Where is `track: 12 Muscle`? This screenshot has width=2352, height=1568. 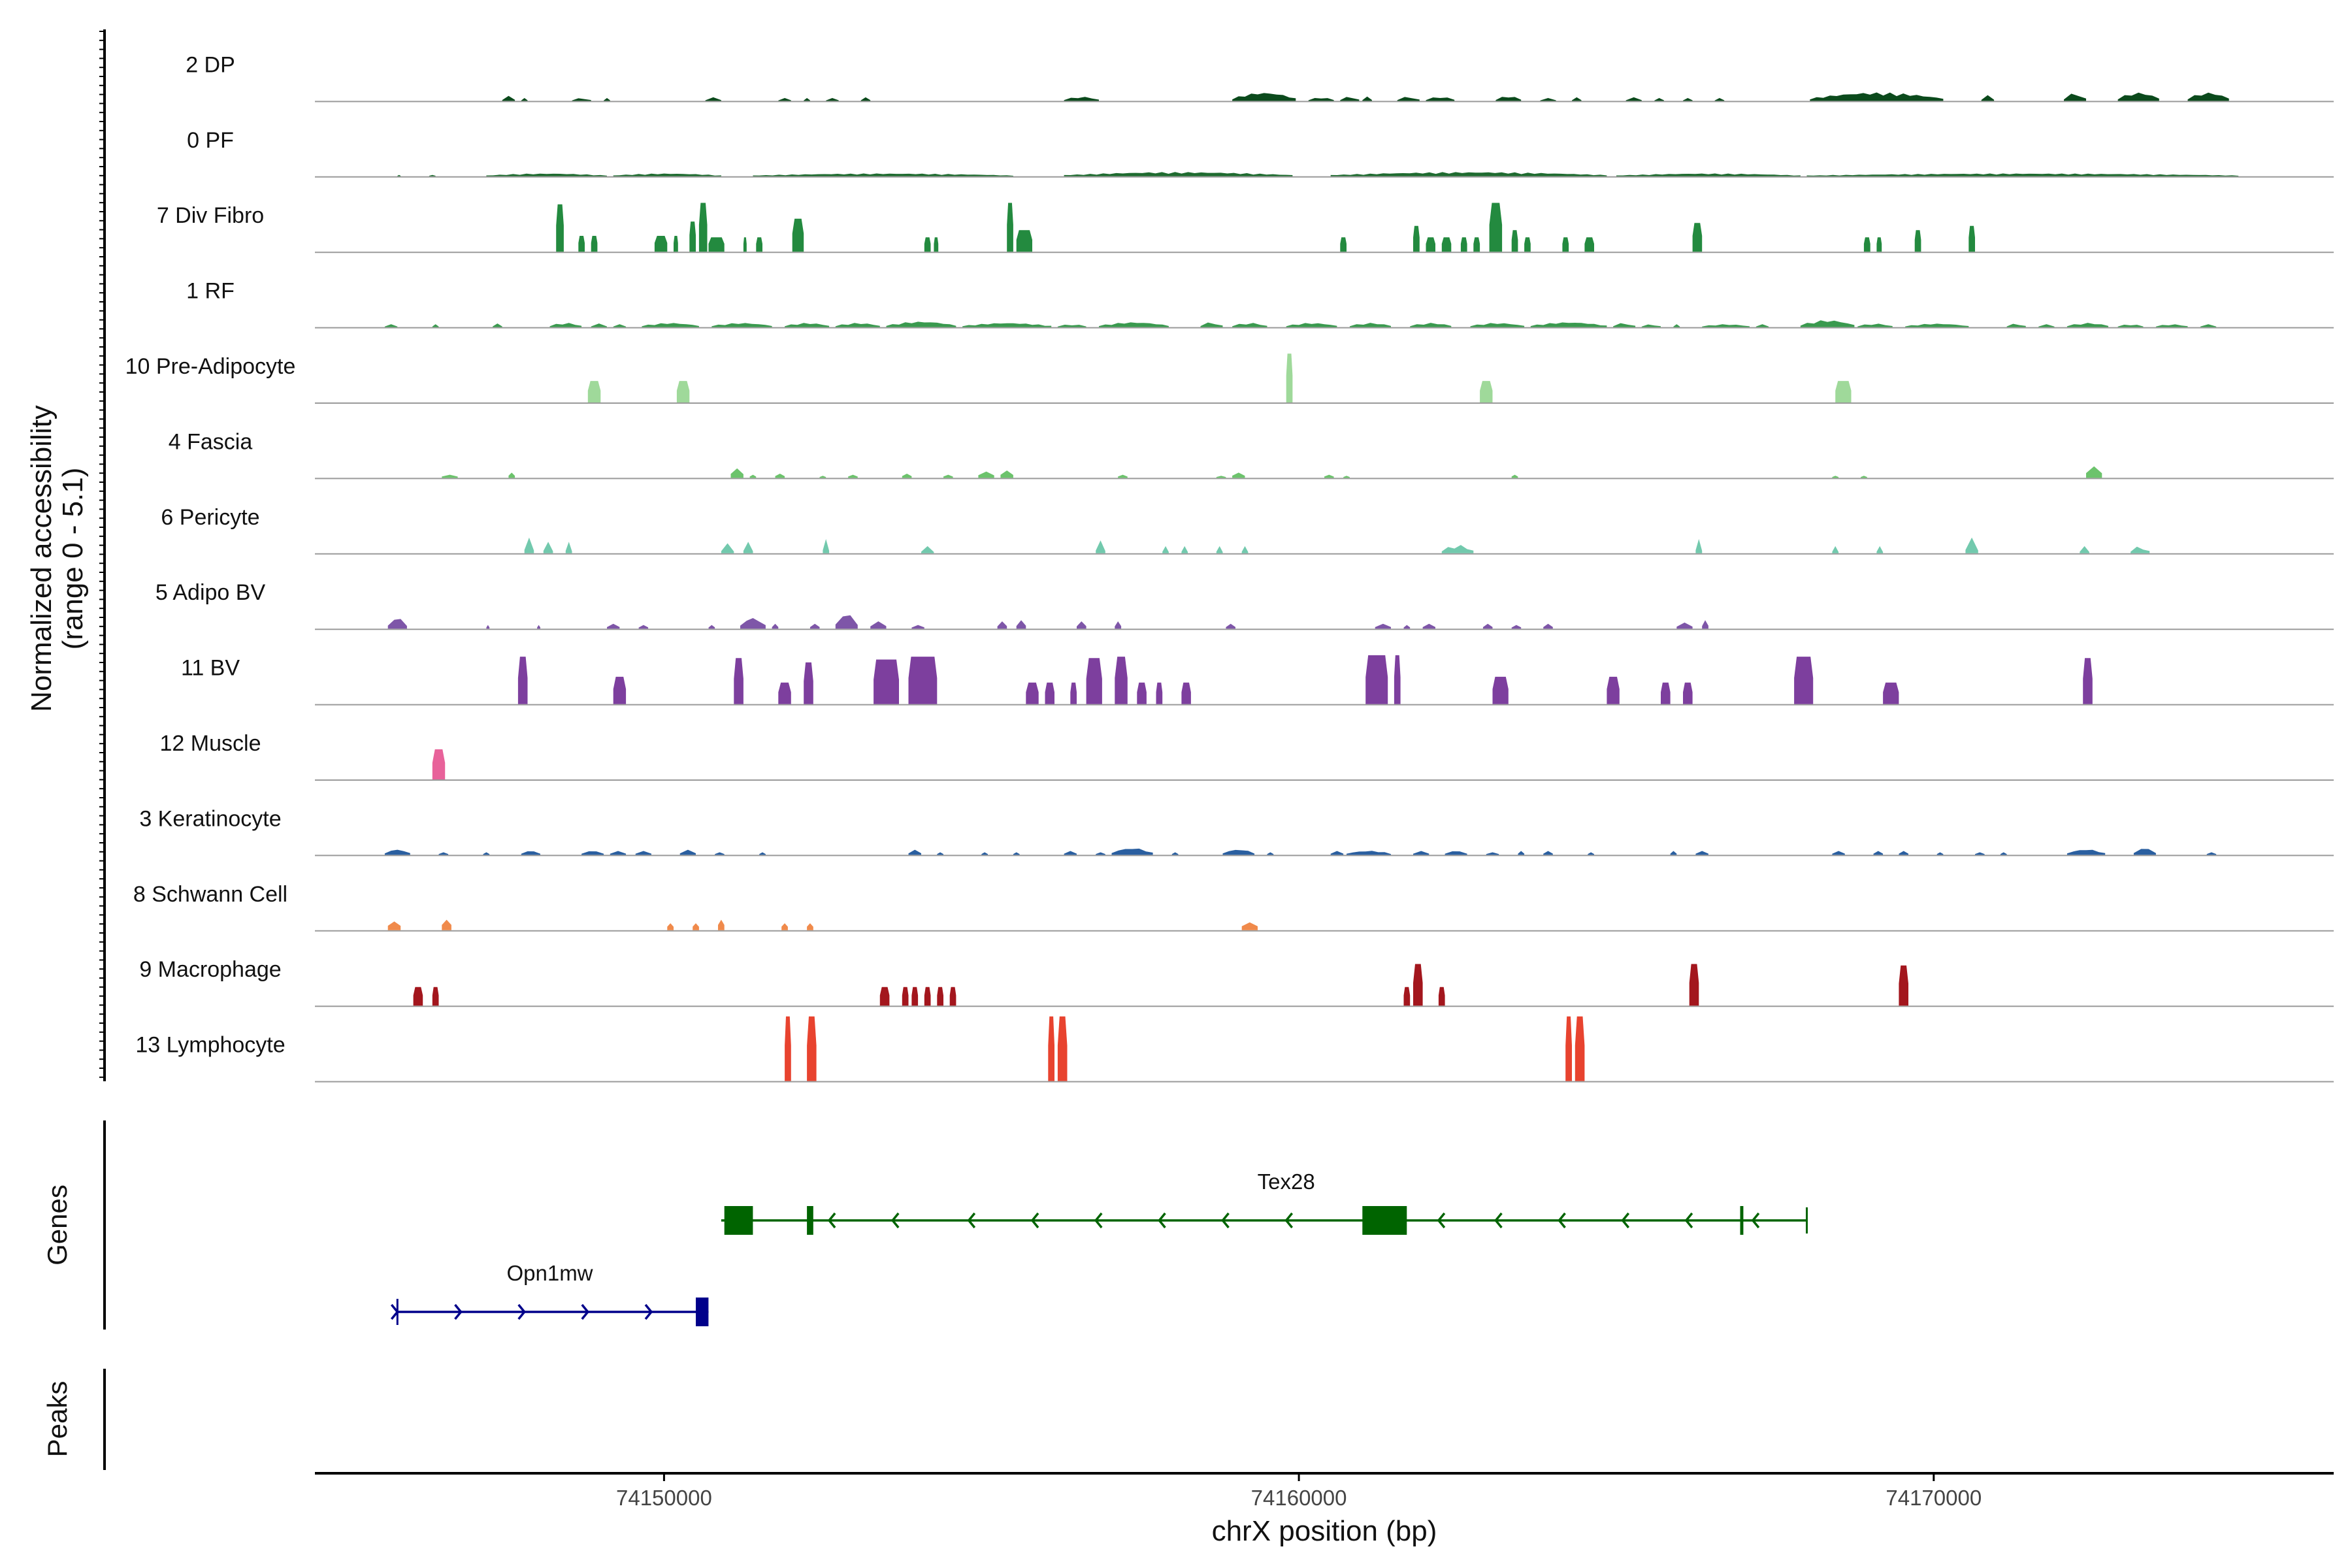
track: 12 Muscle is located at coordinates (1247, 756).